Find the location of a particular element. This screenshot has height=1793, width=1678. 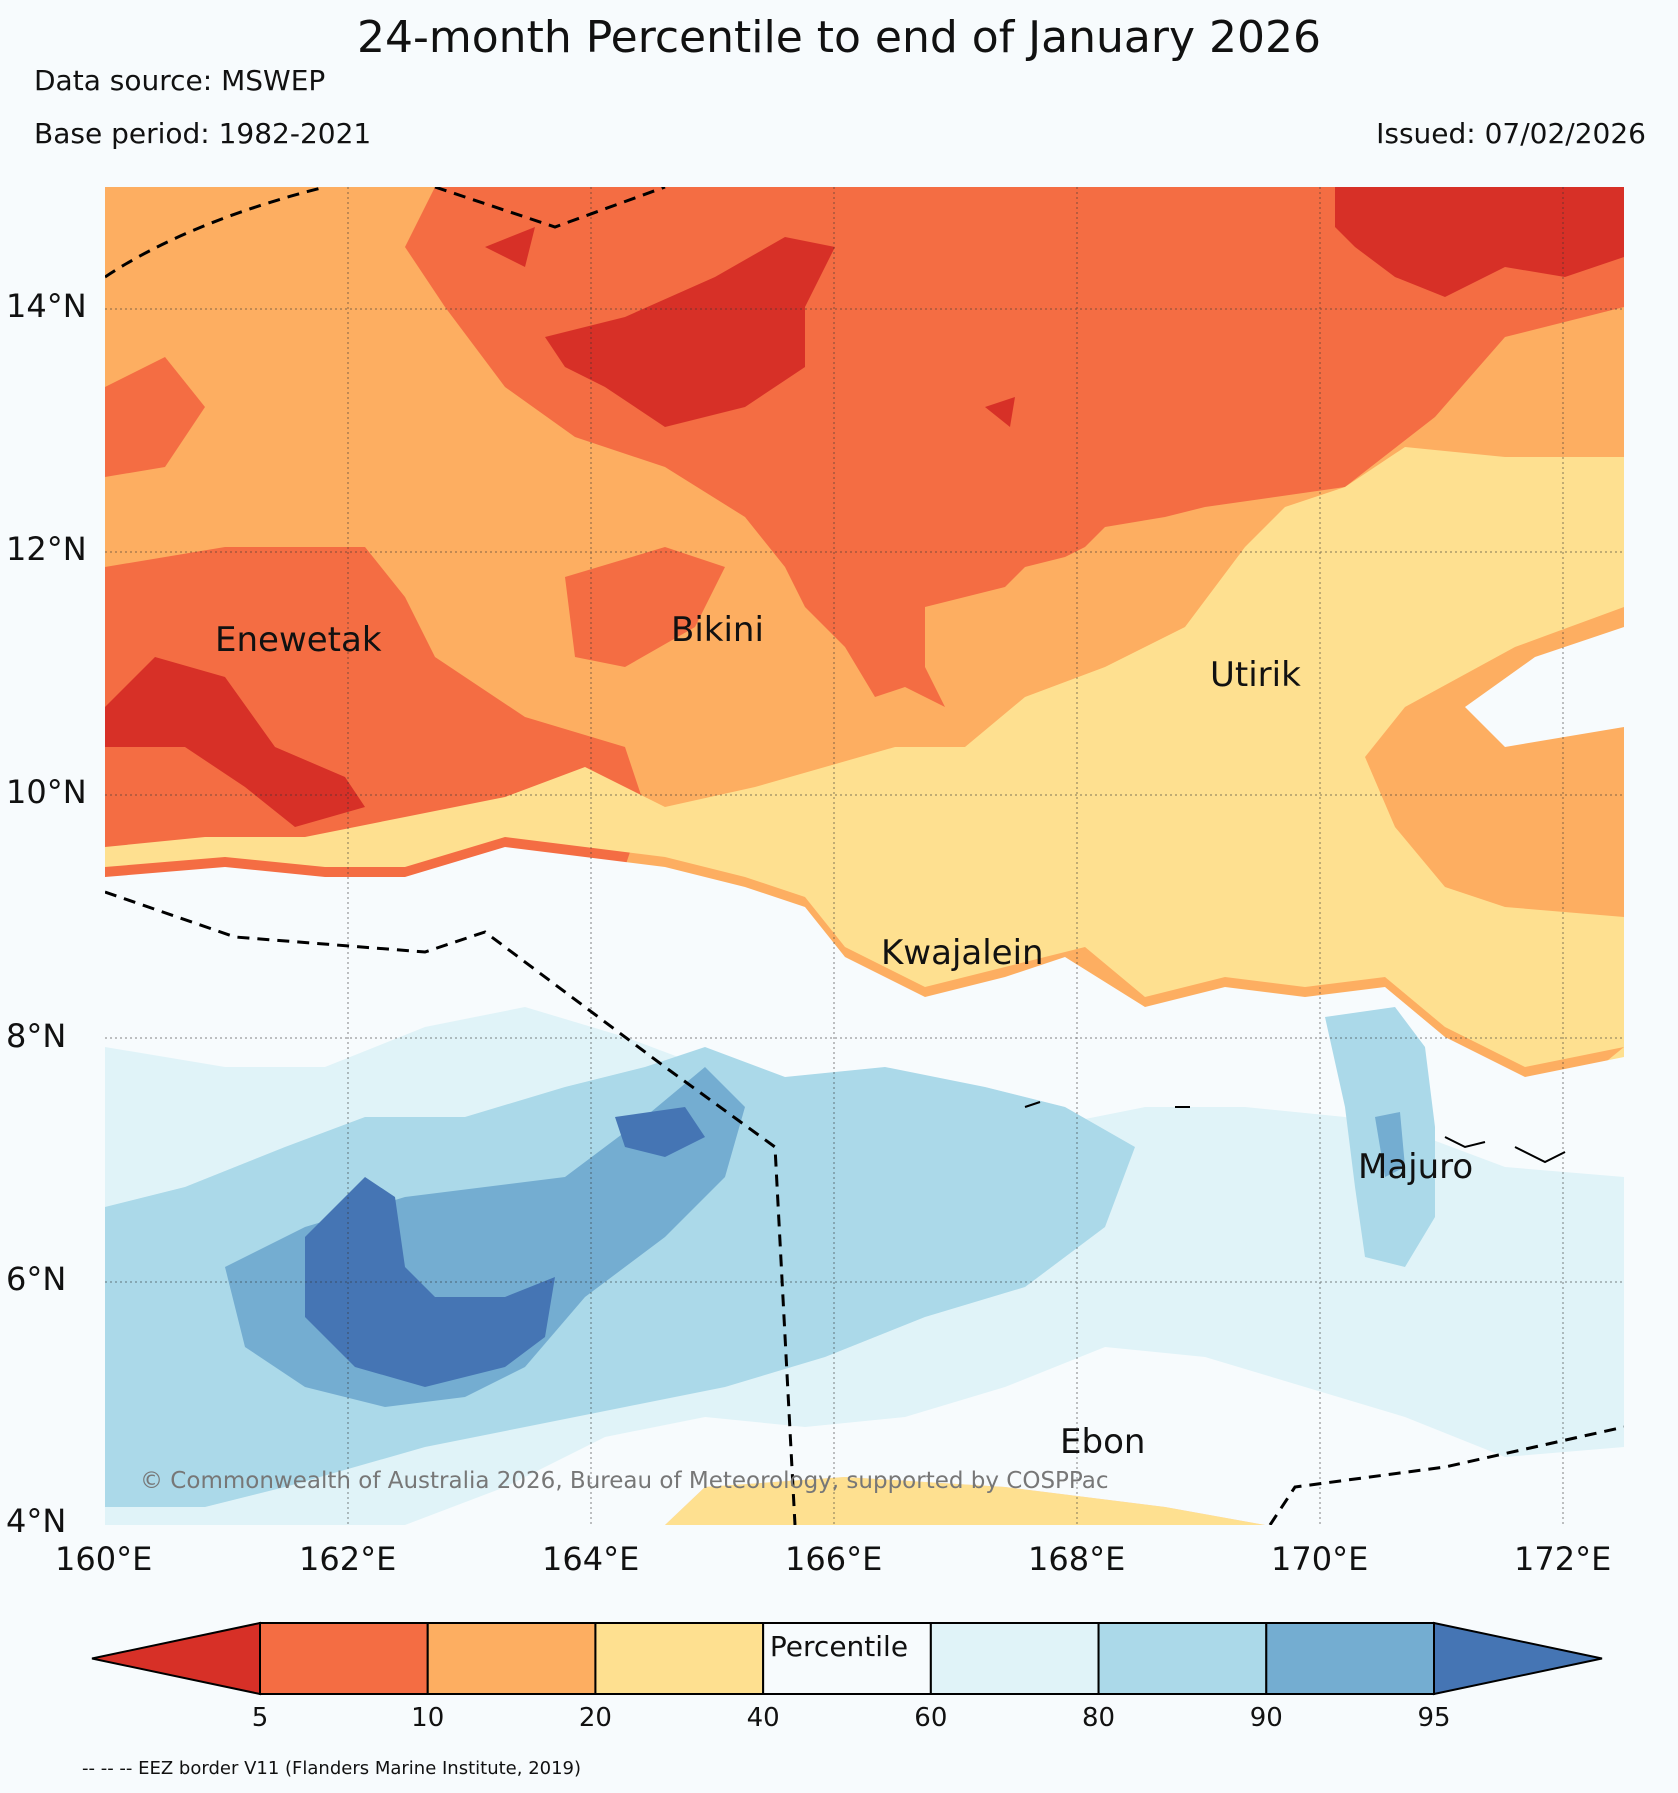

colorbar-tick-label: 10 is located at coordinates (428, 1718).